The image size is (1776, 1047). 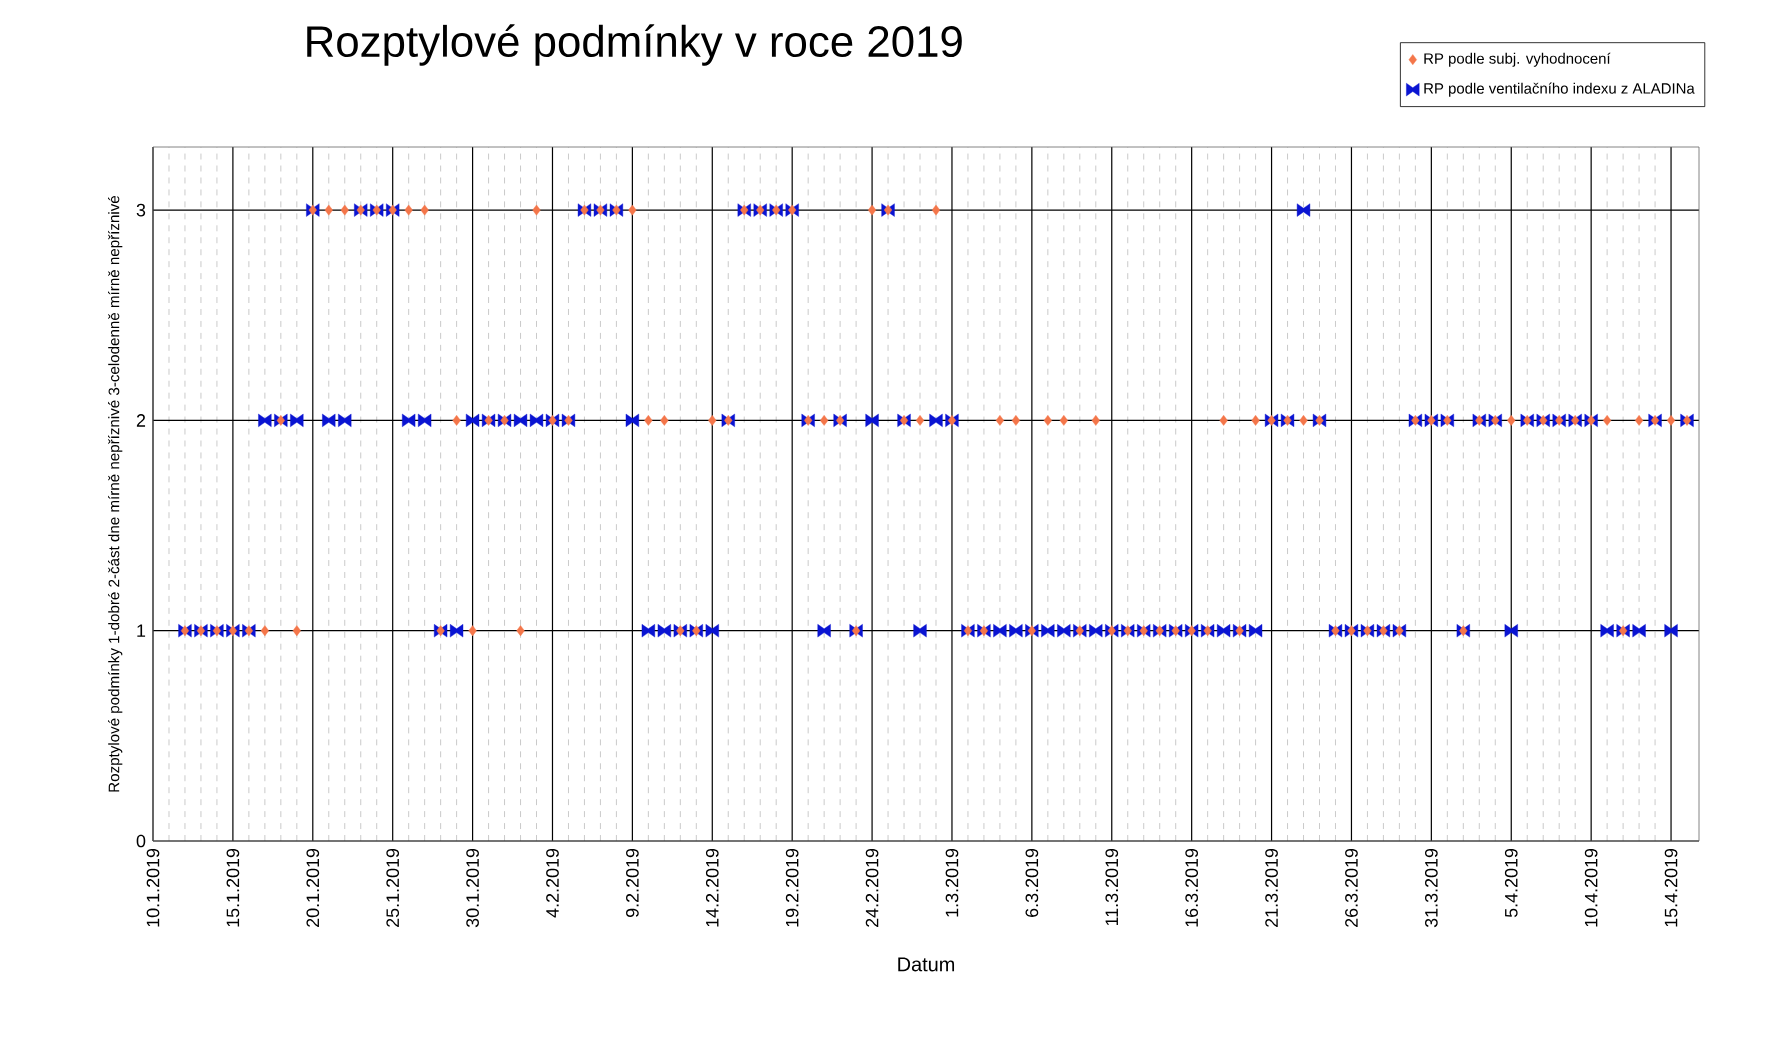 What do you see at coordinates (1271, 887) in the screenshot?
I see `x-tick-label: 21.3.2019` at bounding box center [1271, 887].